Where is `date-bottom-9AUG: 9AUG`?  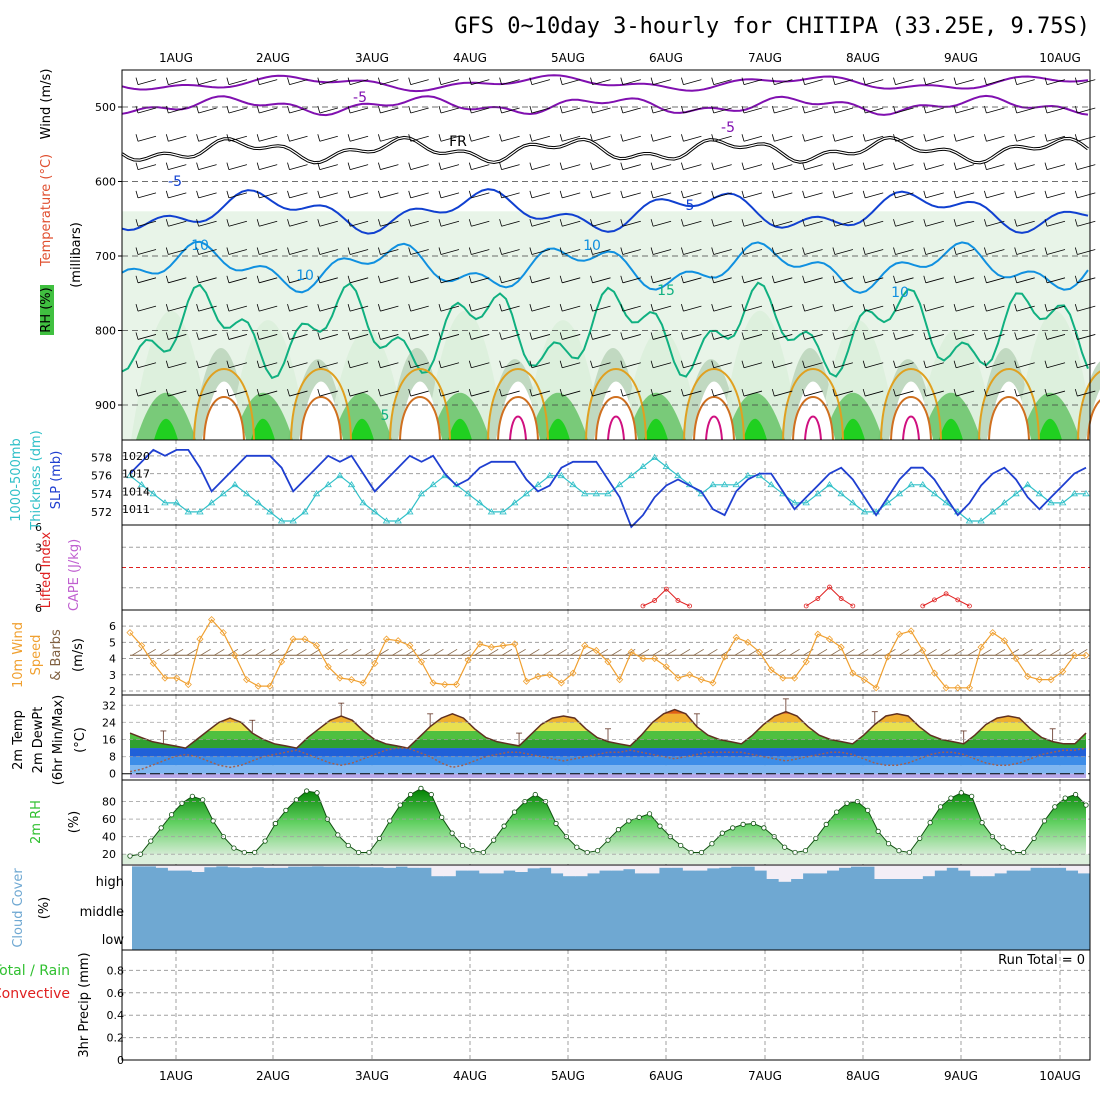 date-bottom-9AUG: 9AUG is located at coordinates (961, 1076).